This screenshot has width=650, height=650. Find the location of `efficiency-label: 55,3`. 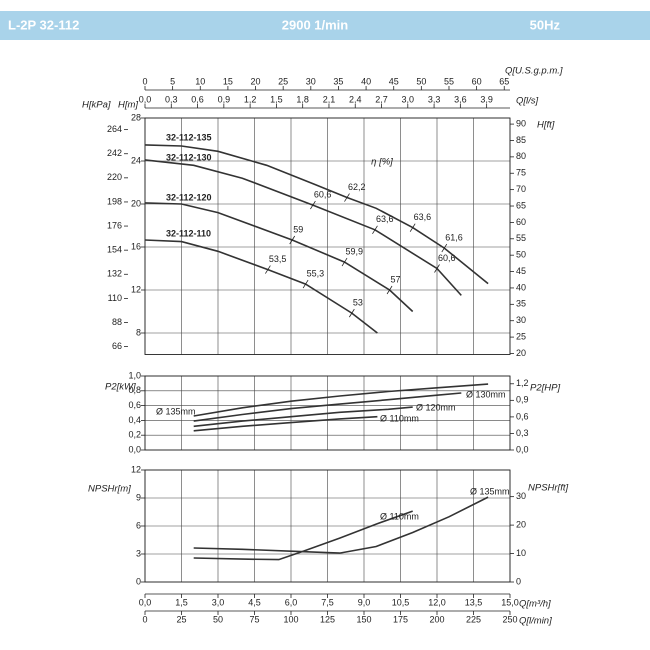

efficiency-label: 55,3 is located at coordinates (316, 273).